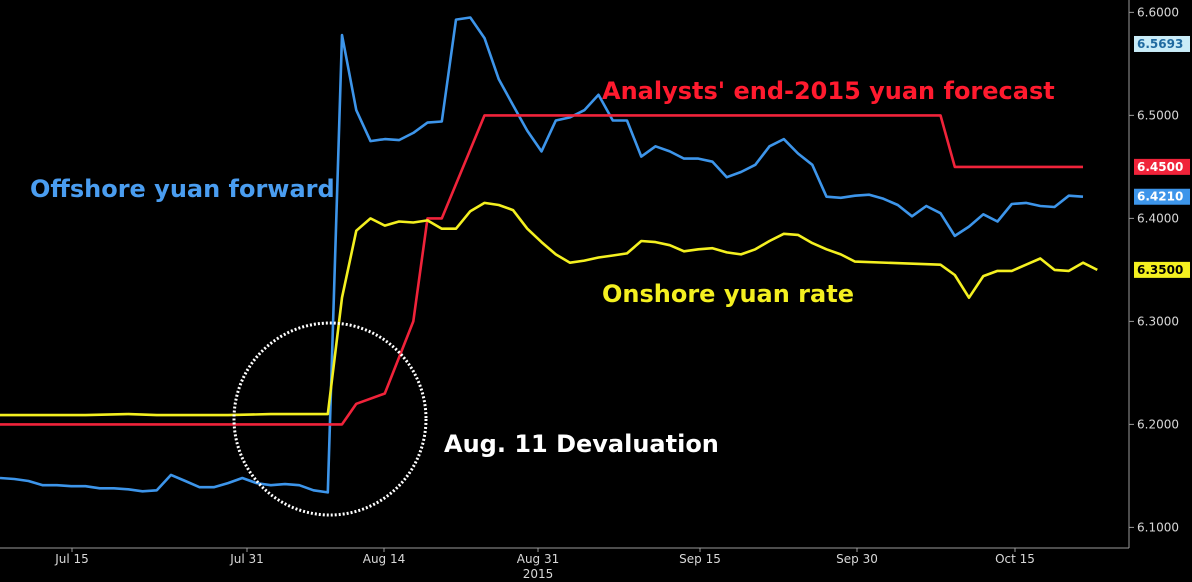 The width and height of the screenshot is (1192, 582). I want to click on devaluation-circle, so click(330, 419).